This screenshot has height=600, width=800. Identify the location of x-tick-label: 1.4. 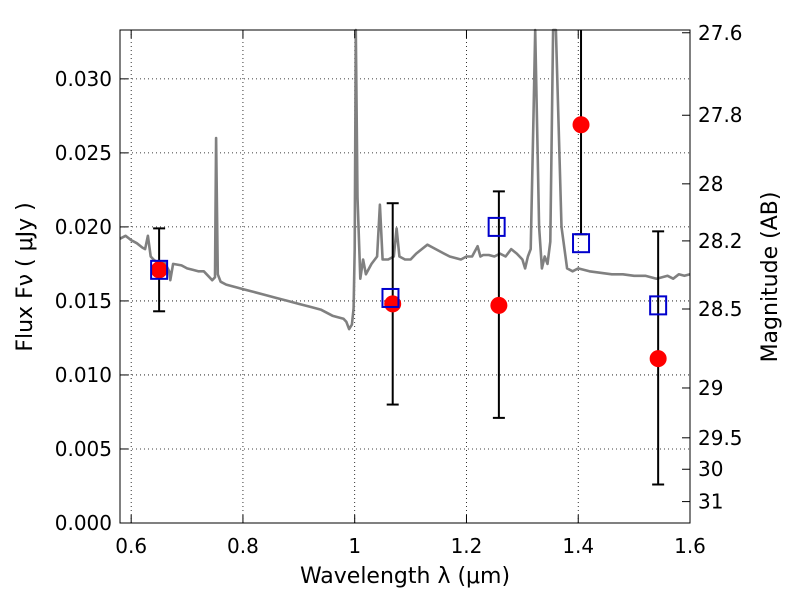
(578, 546).